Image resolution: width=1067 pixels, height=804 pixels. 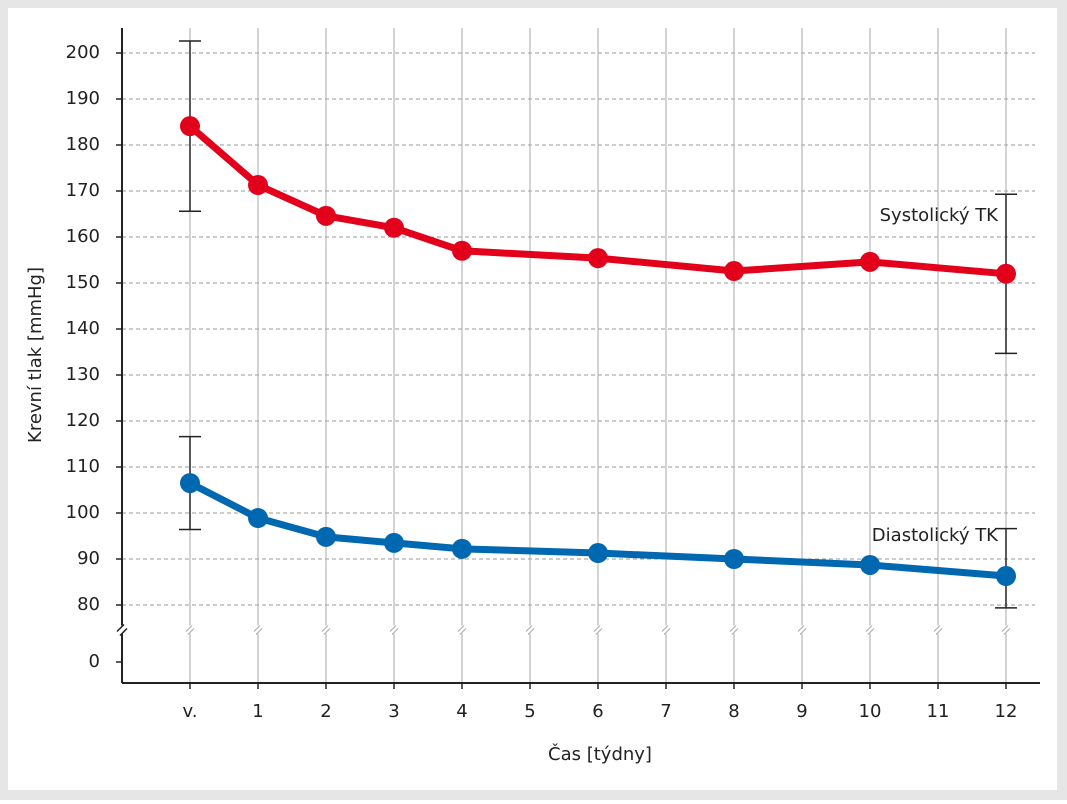 What do you see at coordinates (83, 190) in the screenshot?
I see `y-tick-label: 170` at bounding box center [83, 190].